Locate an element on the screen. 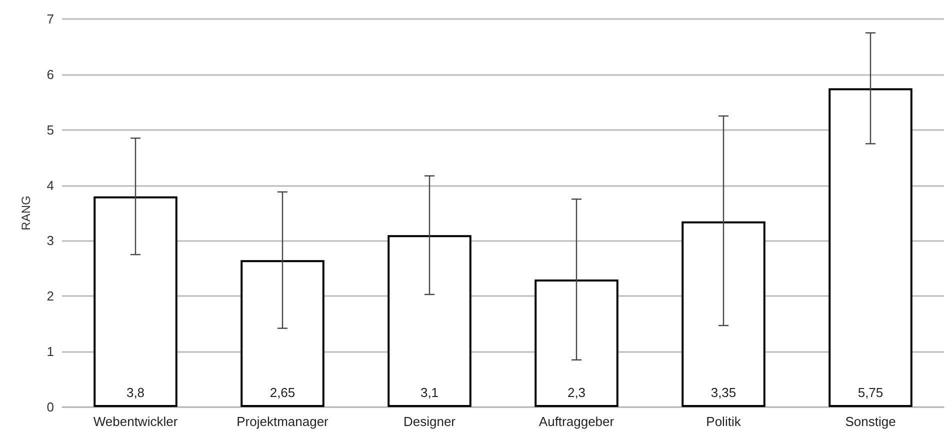  x-tick-label: Politik is located at coordinates (724, 421).